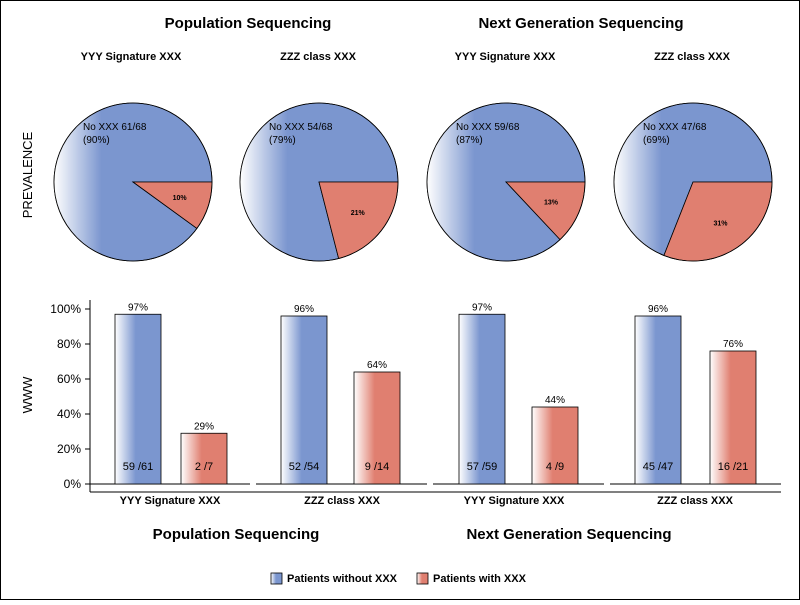 This screenshot has width=800, height=605. I want to click on y-tick-label: 100%, so click(65, 309).